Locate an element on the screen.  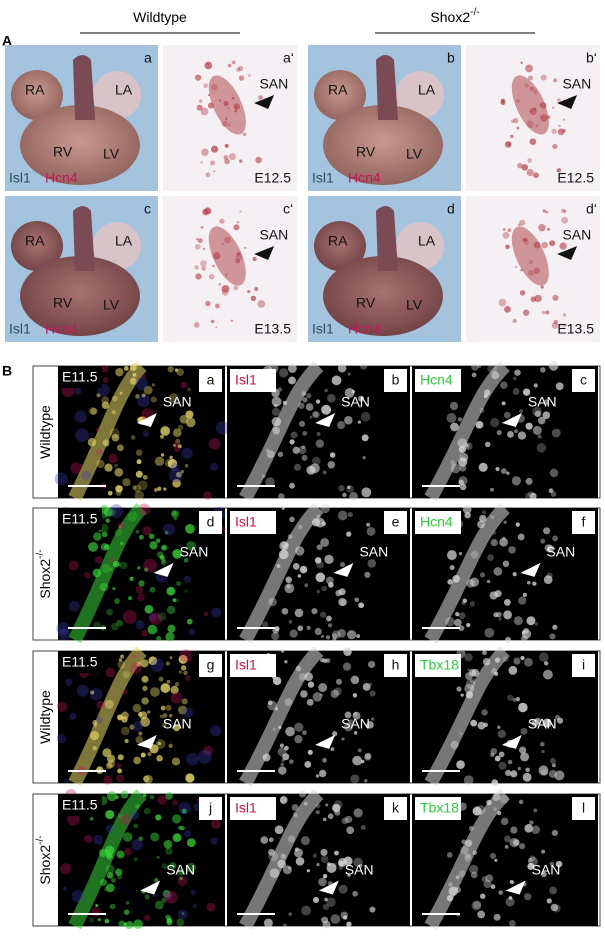
stage-box is located at coordinates (80, 805).